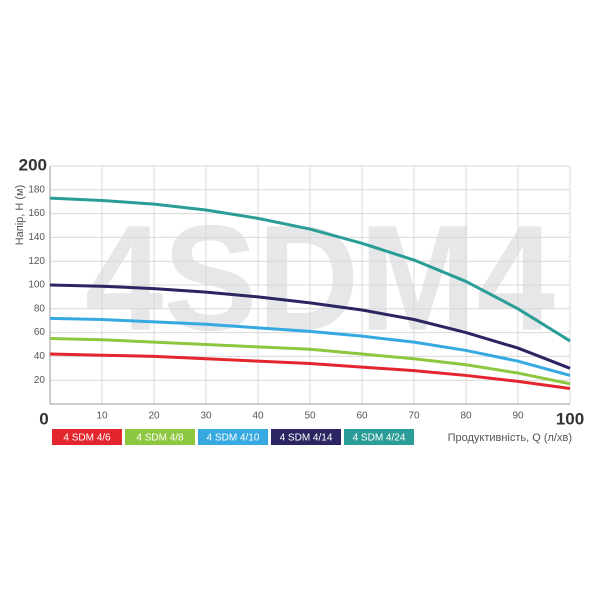 The image size is (600, 605). What do you see at coordinates (466, 416) in the screenshot?
I see `x-tick-label: 80` at bounding box center [466, 416].